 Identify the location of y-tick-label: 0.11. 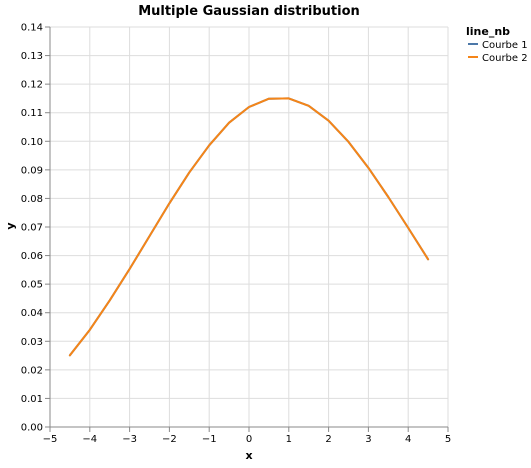
(32, 113).